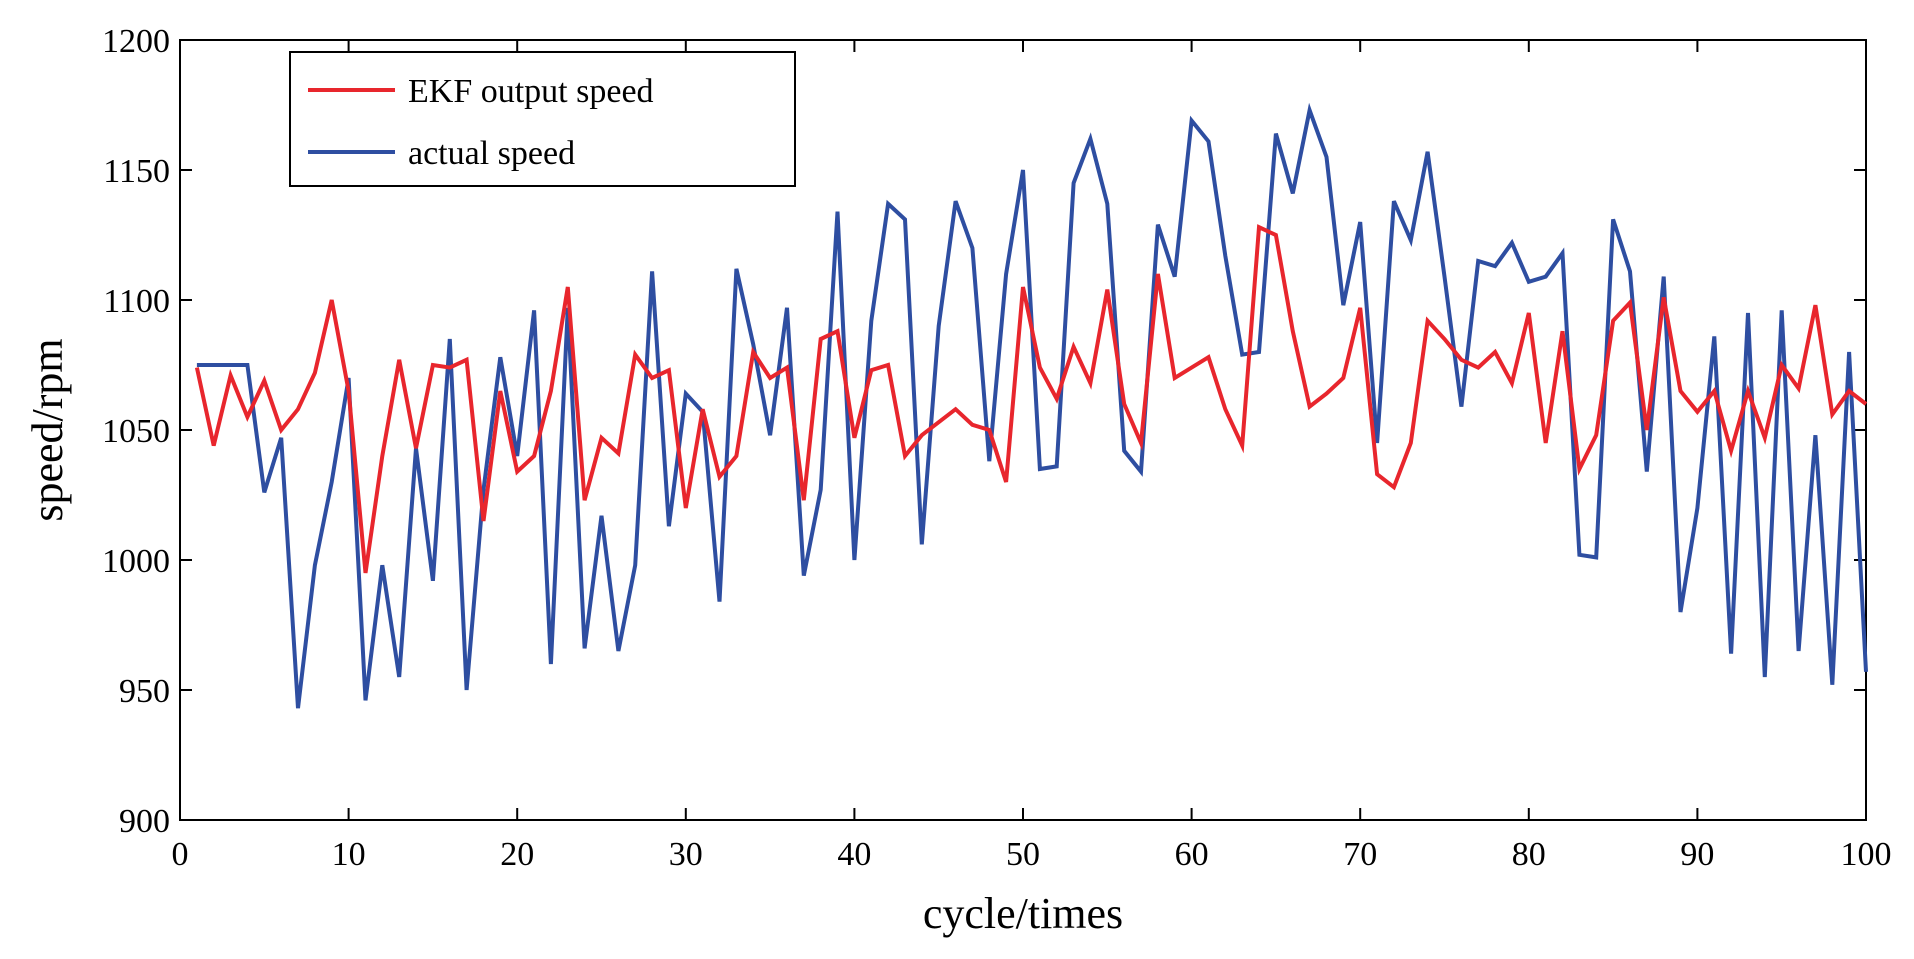 Image resolution: width=1914 pixels, height=959 pixels. Describe the element at coordinates (136, 171) in the screenshot. I see `y-tick-label: 1150` at that location.